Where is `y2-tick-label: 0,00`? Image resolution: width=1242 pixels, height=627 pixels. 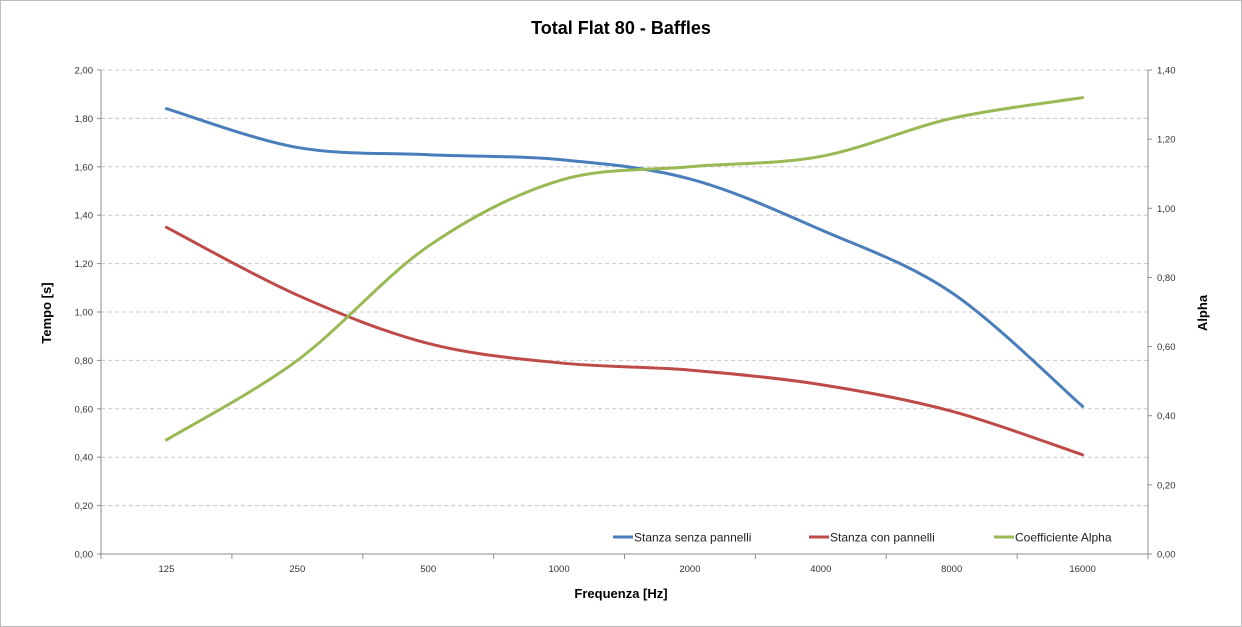
y2-tick-label: 0,00 is located at coordinates (1166, 555).